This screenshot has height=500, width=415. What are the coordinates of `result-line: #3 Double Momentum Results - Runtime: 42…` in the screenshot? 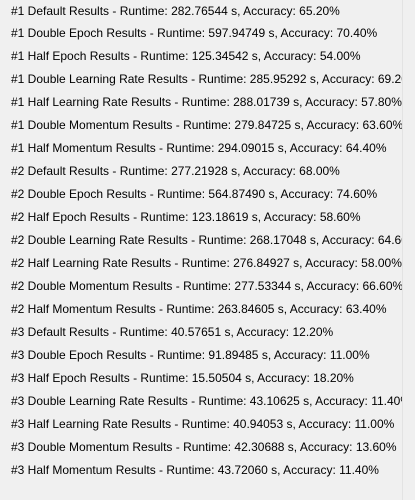 It's located at (204, 447).